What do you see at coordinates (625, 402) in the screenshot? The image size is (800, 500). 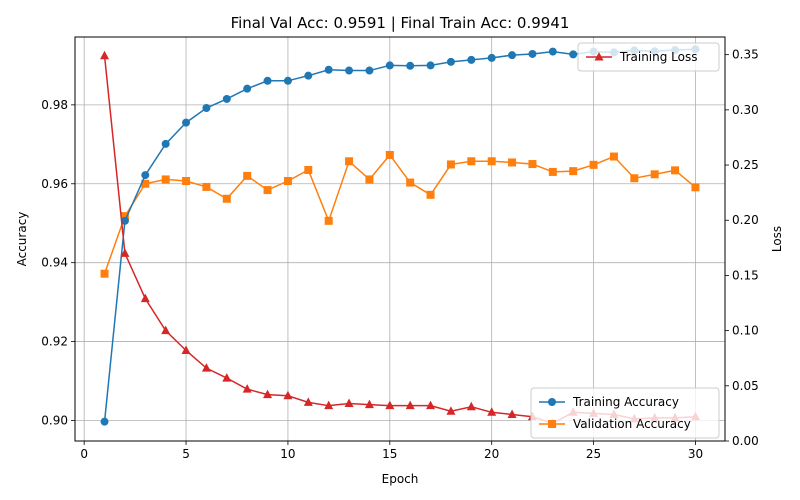 I see `legend-label-training-accuracy: Training Accuracy` at bounding box center [625, 402].